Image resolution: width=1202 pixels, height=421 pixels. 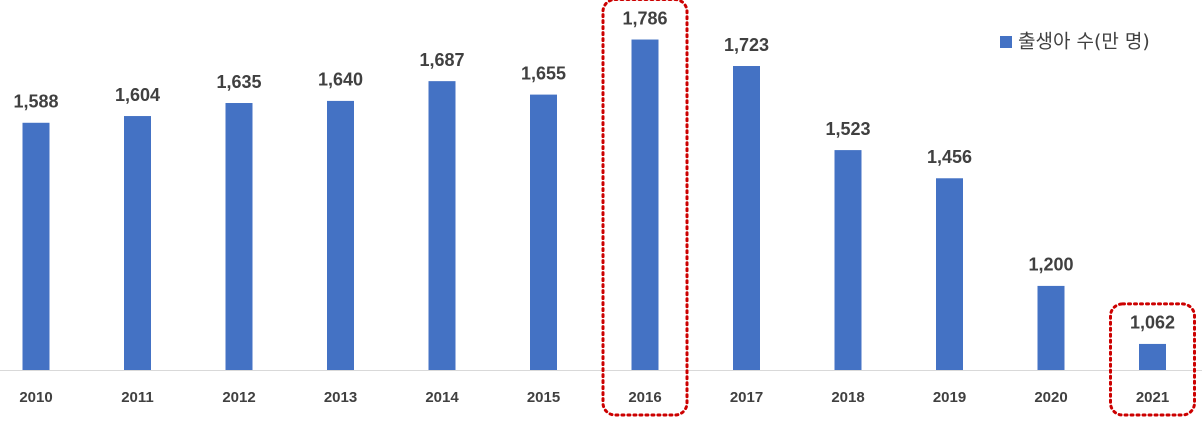 What do you see at coordinates (949, 397) in the screenshot?
I see `x-tick-label: 2019` at bounding box center [949, 397].